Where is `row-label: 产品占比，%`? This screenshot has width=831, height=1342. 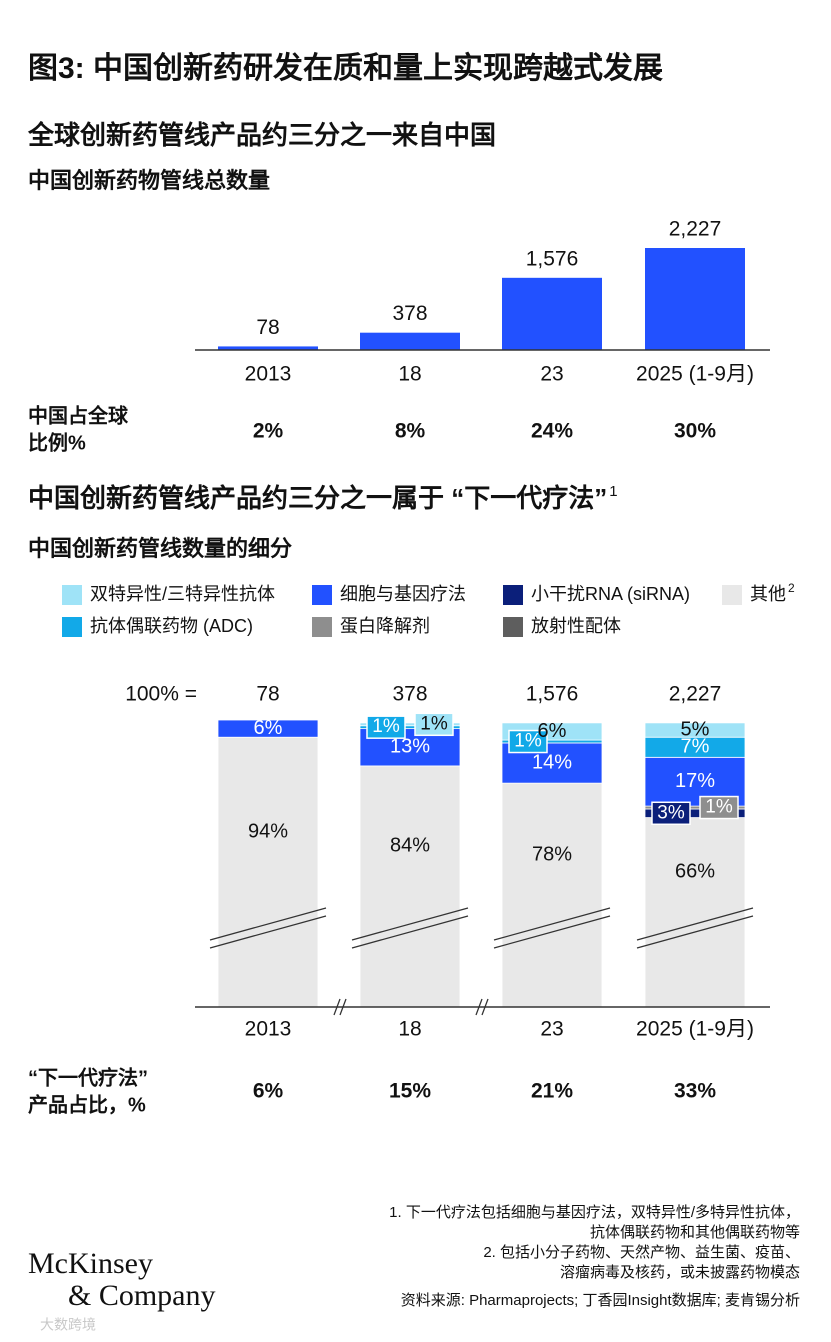 row-label: 产品占比，% is located at coordinates (87, 1104).